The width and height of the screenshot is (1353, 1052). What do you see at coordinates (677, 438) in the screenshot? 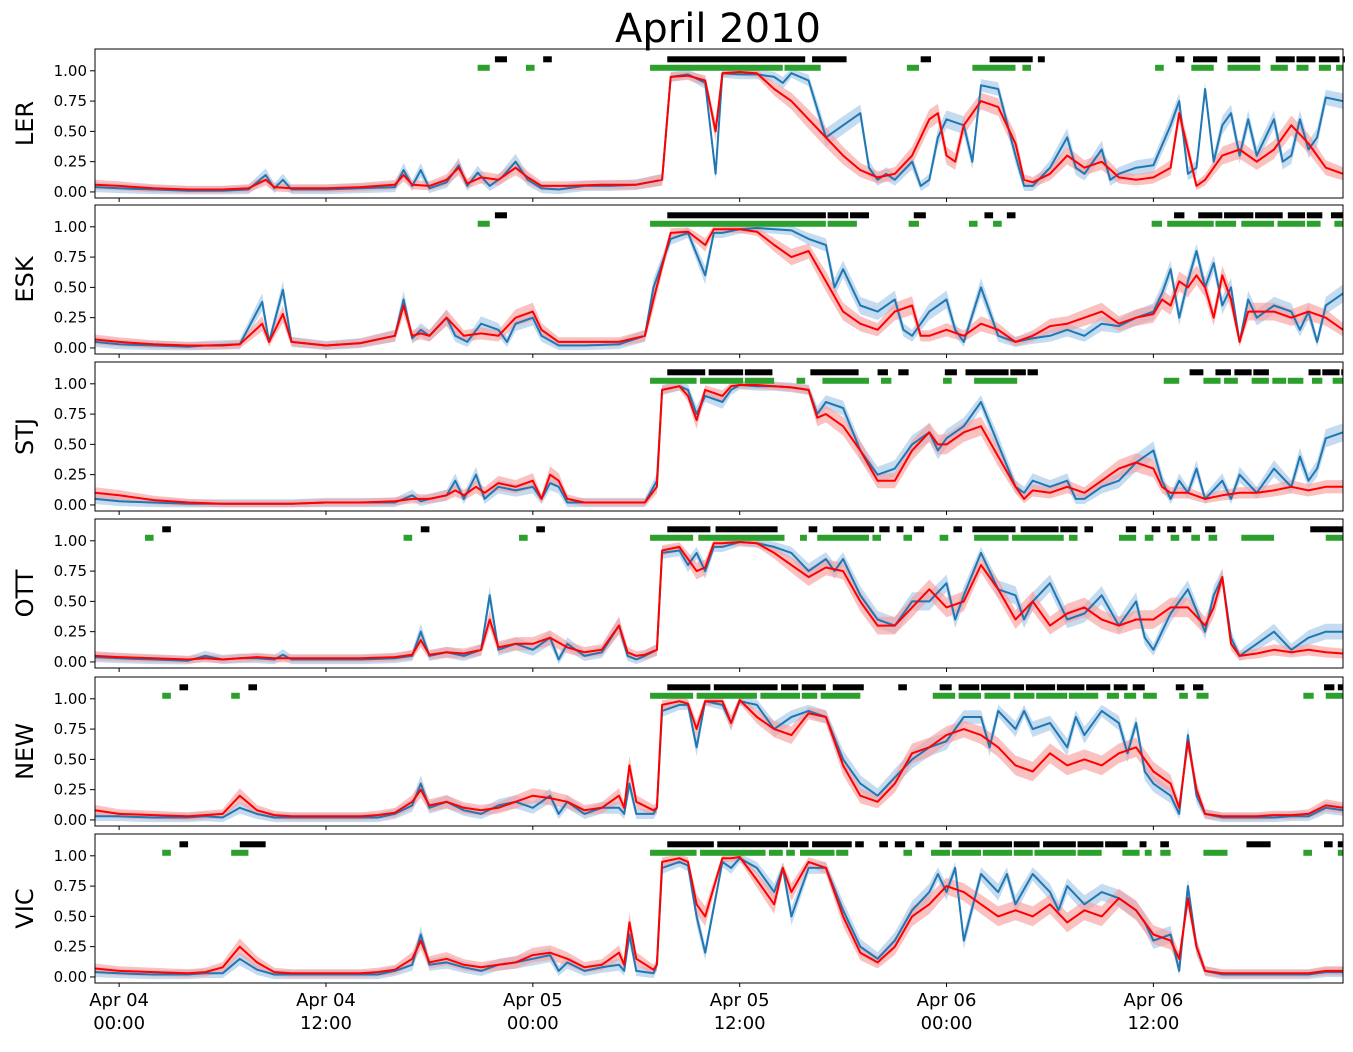
I see `panel-stj: 0.00 0.25 0.50 0.75 1.00 STJ` at bounding box center [677, 438].